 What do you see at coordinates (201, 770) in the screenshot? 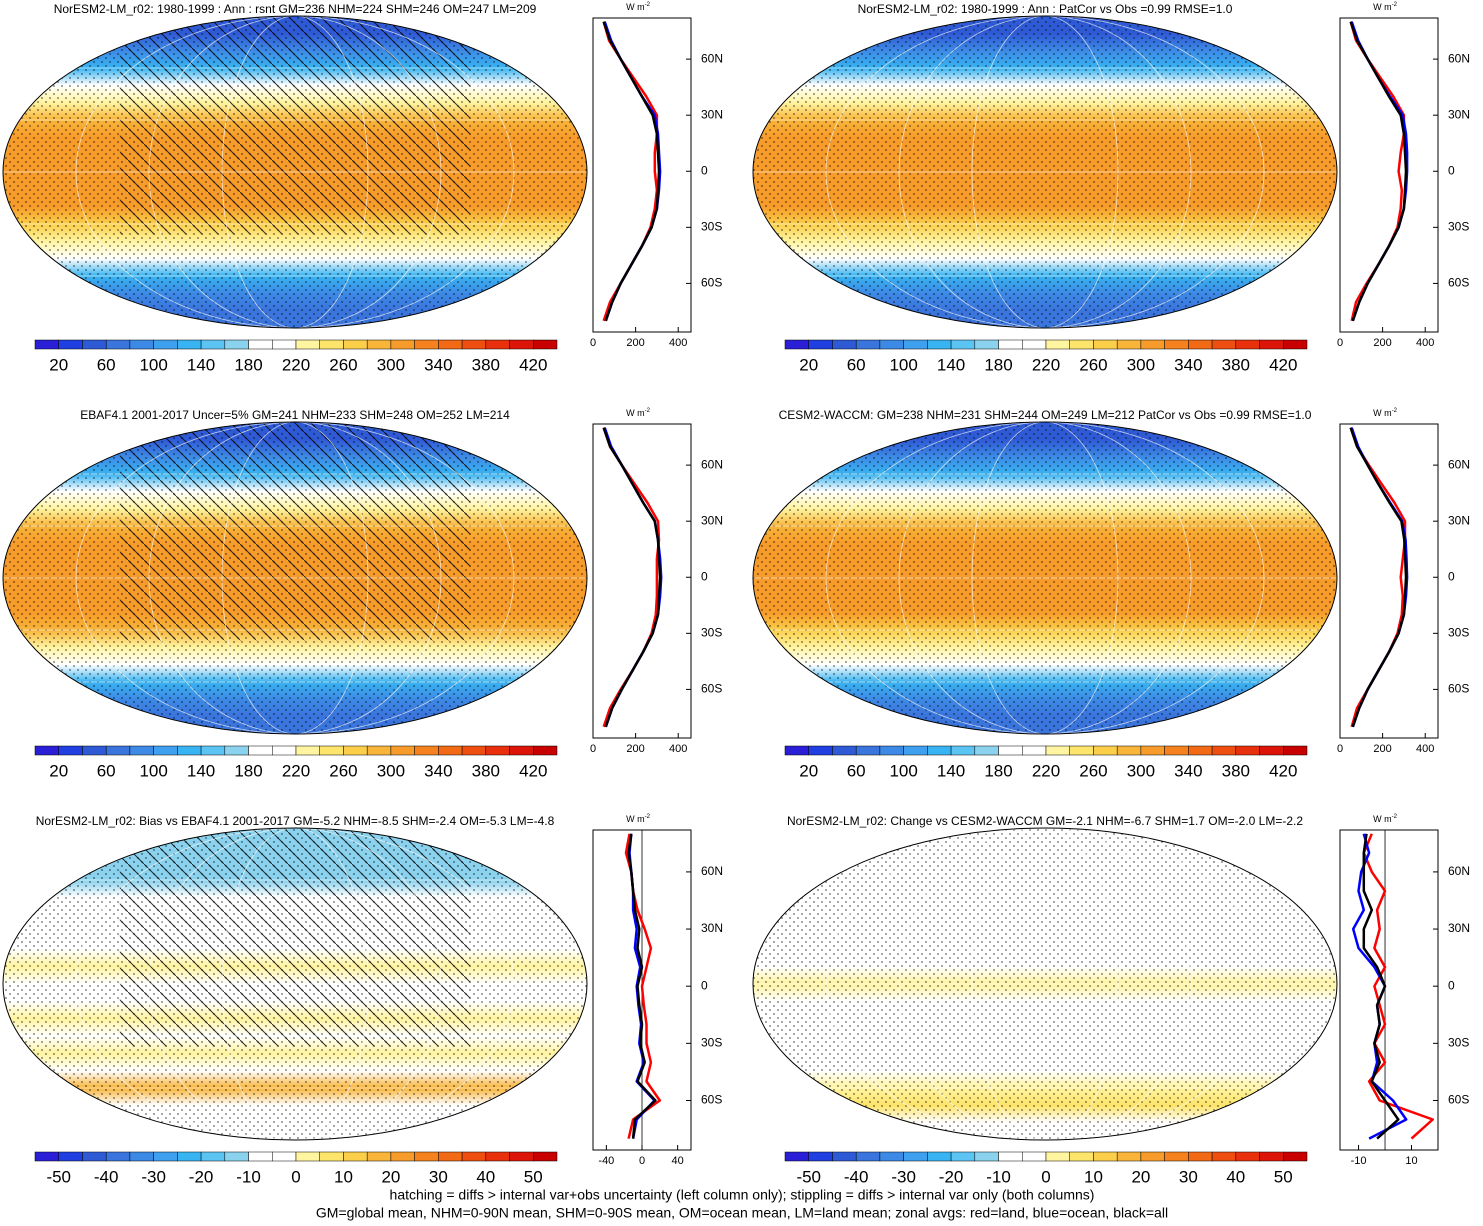
I see `colorbar-label: 140` at bounding box center [201, 770].